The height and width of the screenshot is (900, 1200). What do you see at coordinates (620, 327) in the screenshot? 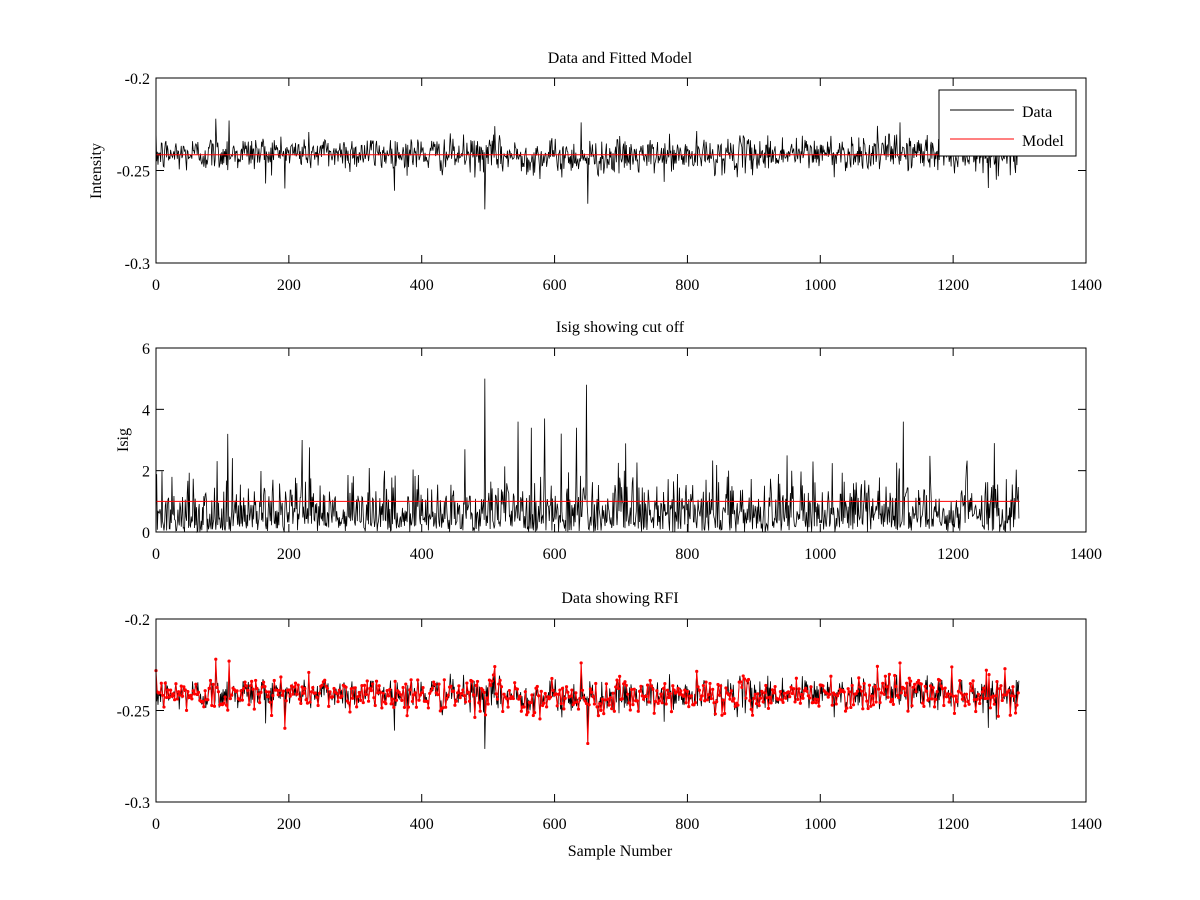
I see `chart-title: Isig showing cut off` at bounding box center [620, 327].